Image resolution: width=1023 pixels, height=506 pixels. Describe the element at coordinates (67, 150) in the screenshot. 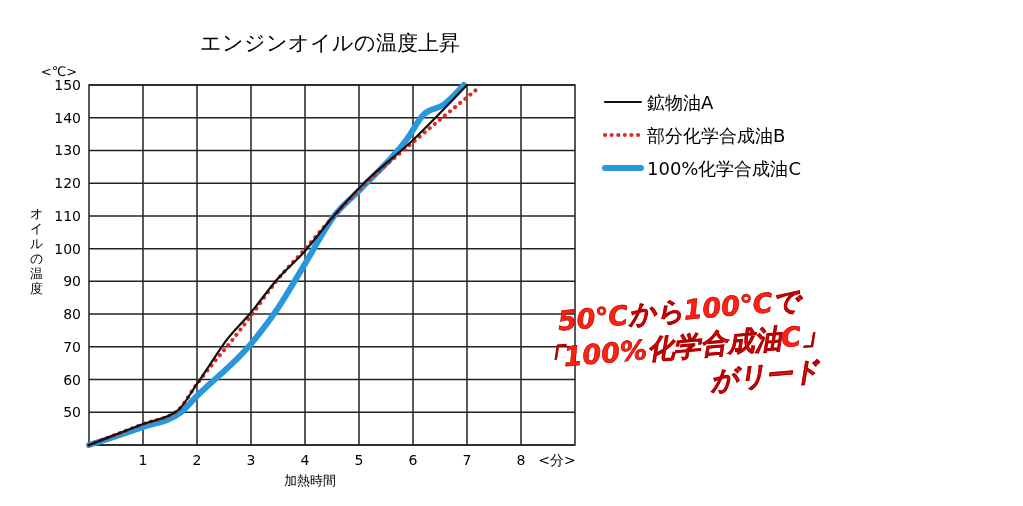

I see `y-tick-label: 130` at that location.